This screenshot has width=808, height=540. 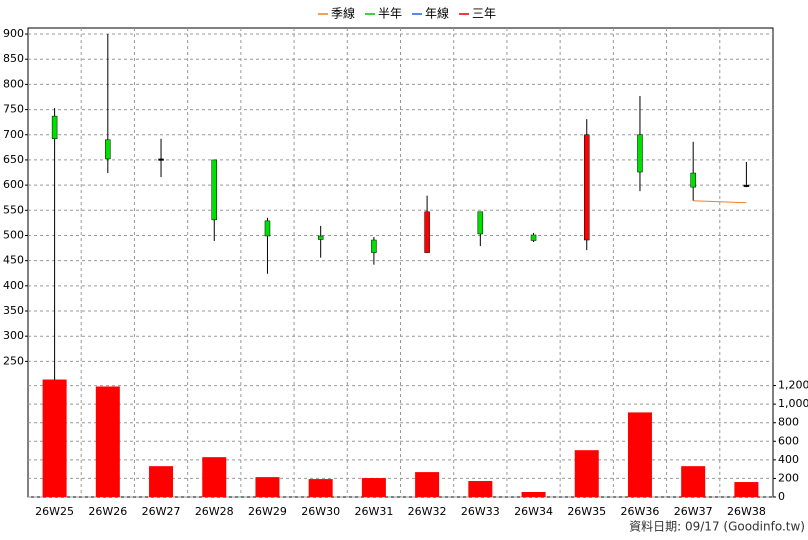 What do you see at coordinates (13, 134) in the screenshot?
I see `y-tick-label: 700` at bounding box center [13, 134].